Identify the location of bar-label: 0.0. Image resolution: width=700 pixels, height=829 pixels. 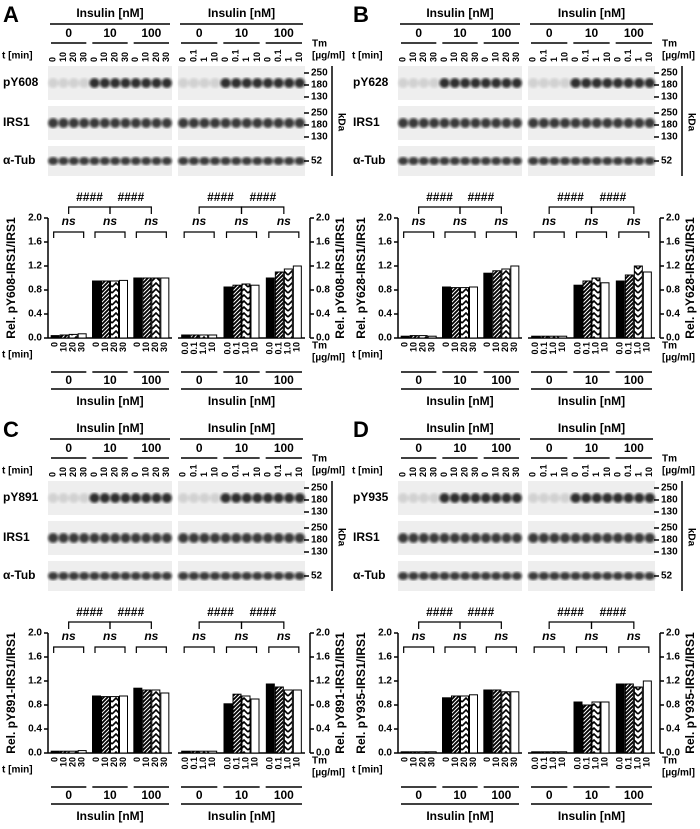
(185, 348).